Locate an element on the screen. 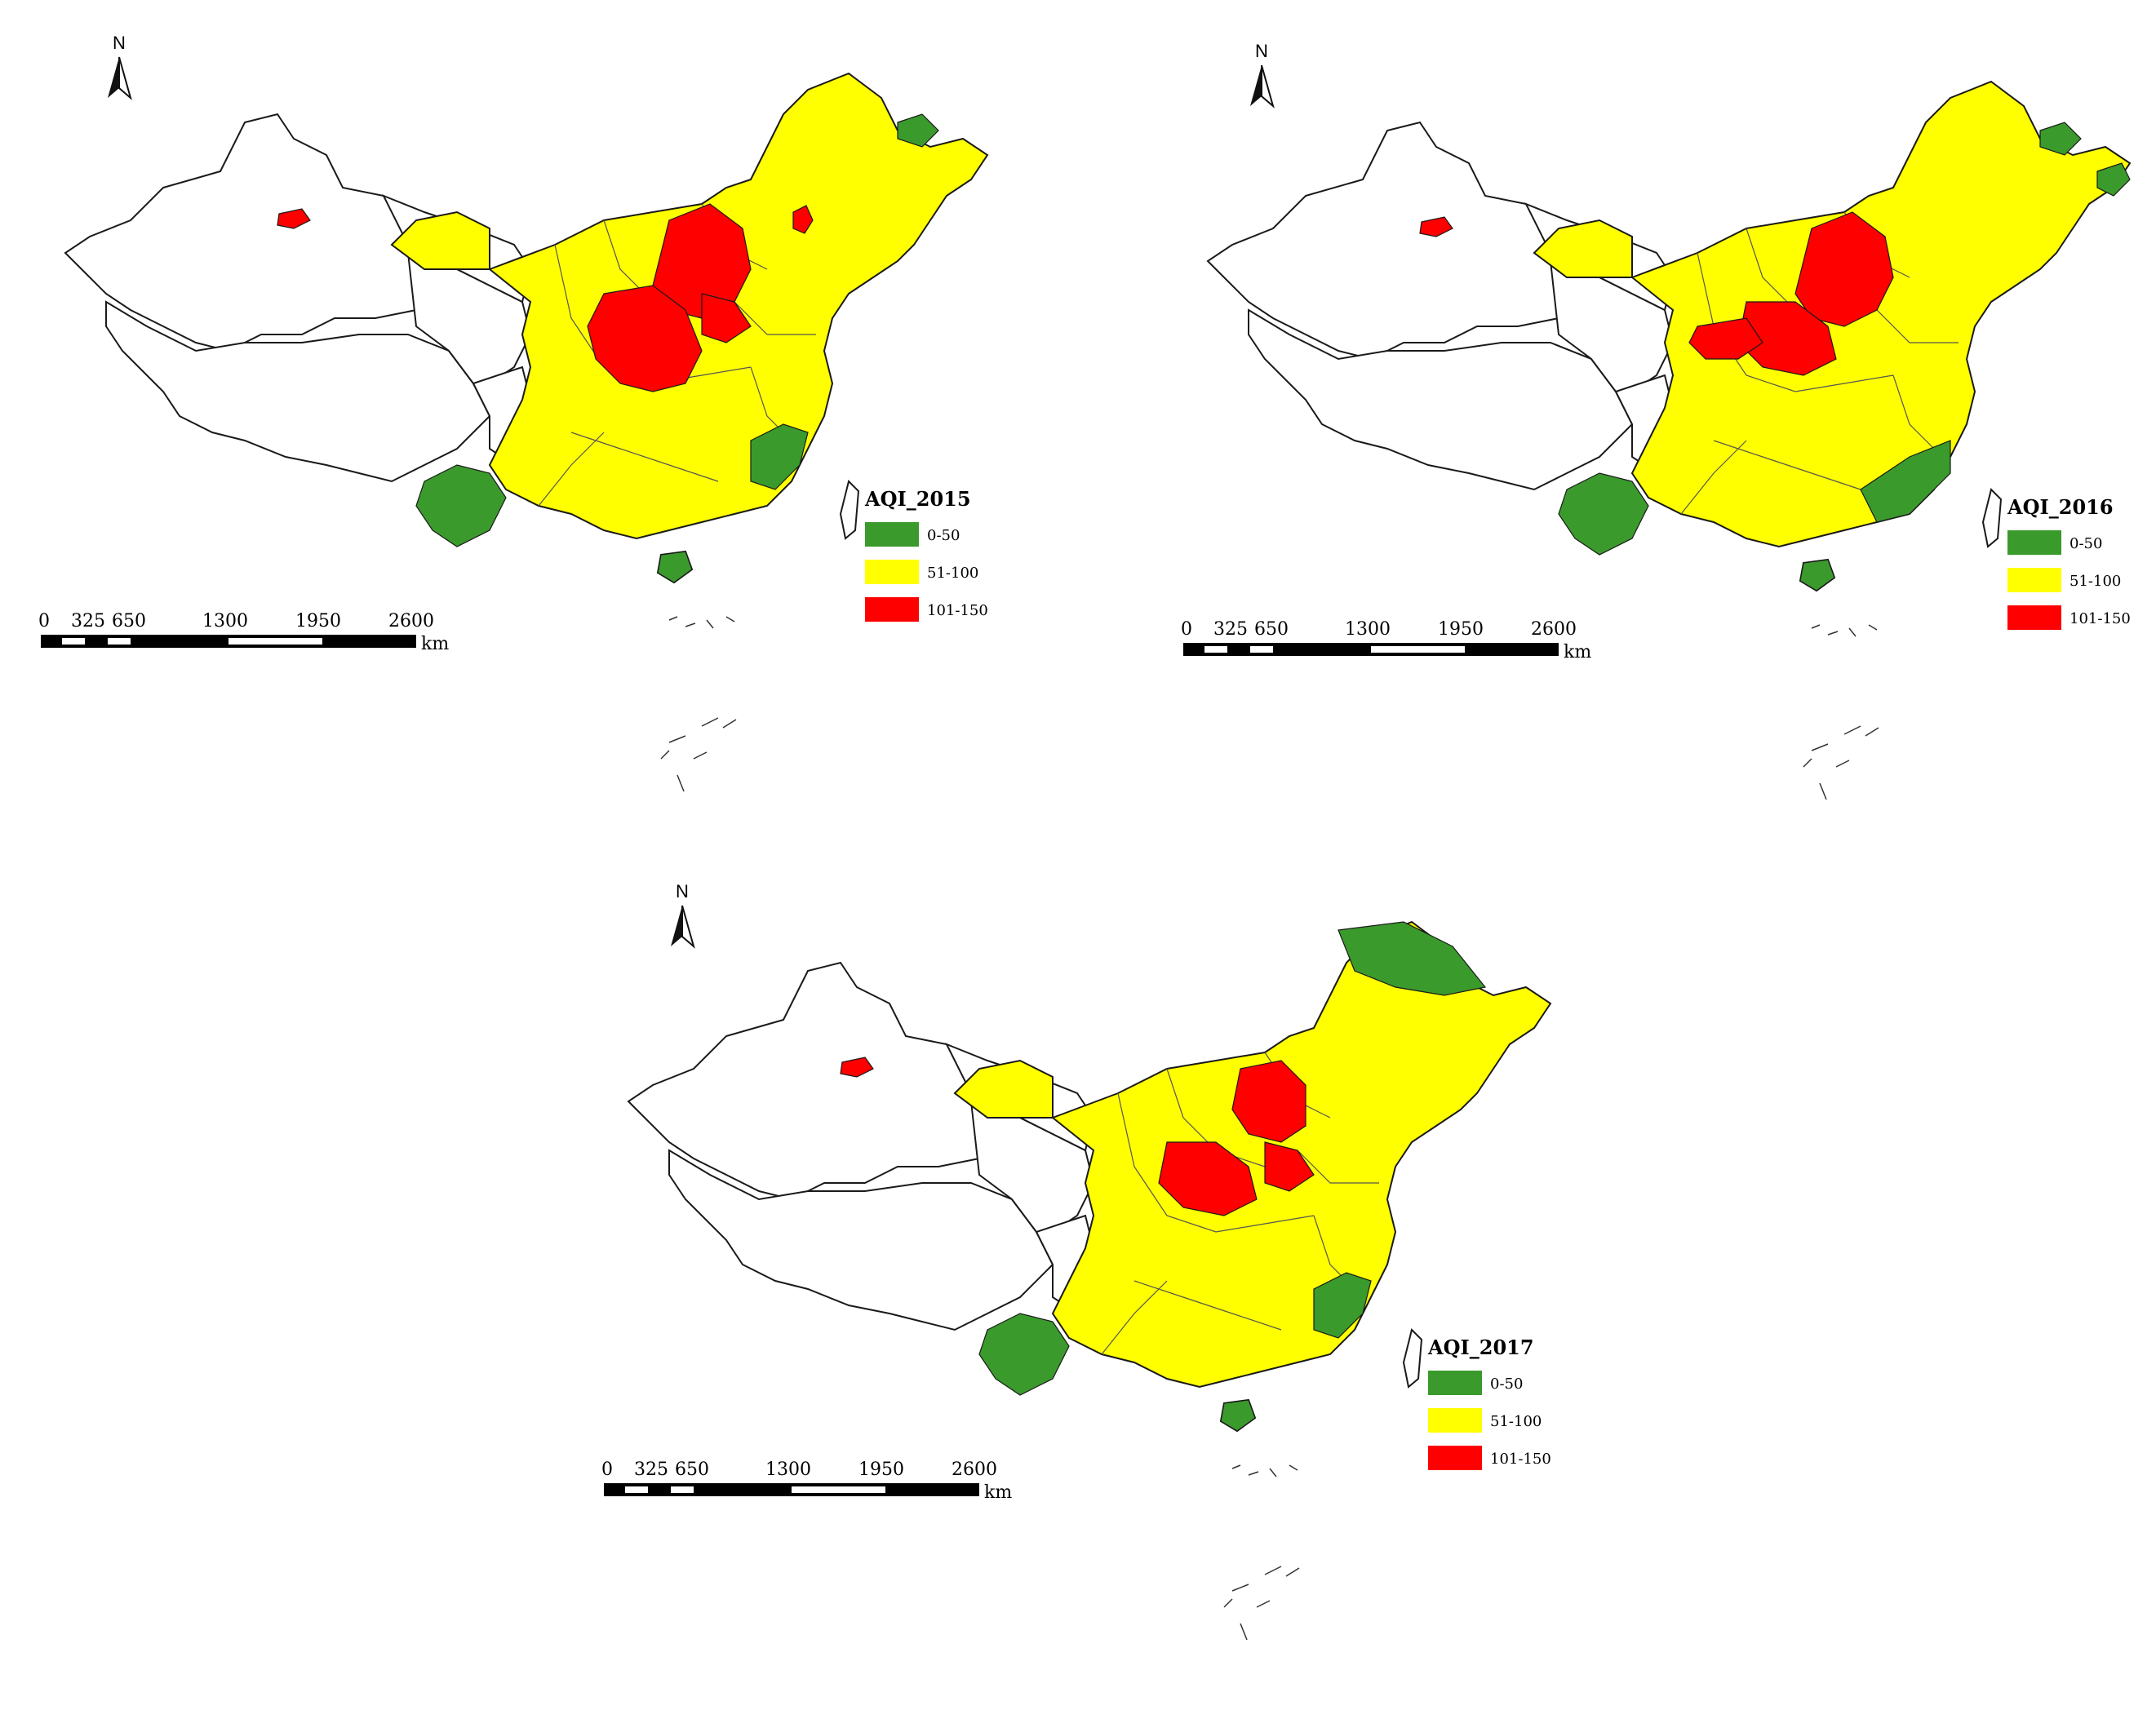  region-red-hebei is located at coordinates (1268, 1102).